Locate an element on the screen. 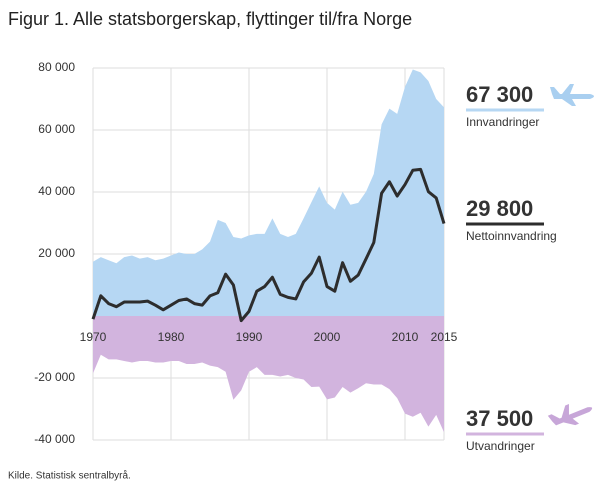 Image resolution: width=610 pixels, height=488 pixels. x-tick-label: 1990 is located at coordinates (249, 337).